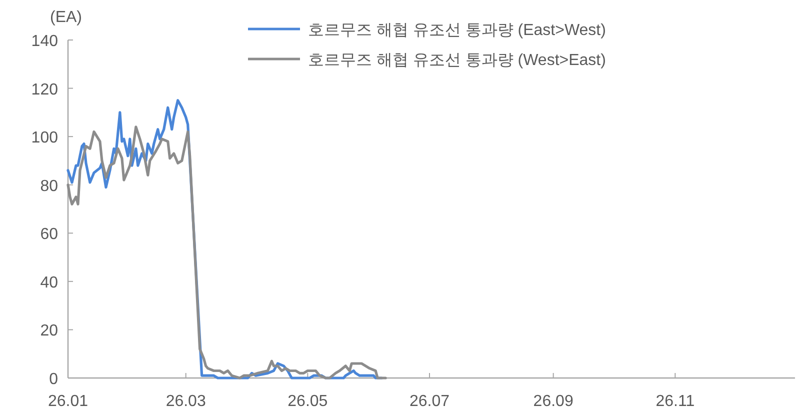 The width and height of the screenshot is (798, 412). Describe the element at coordinates (457, 60) in the screenshot. I see `legend-label: 호르무즈 해협 유조선 통과량 (West>East)` at that location.